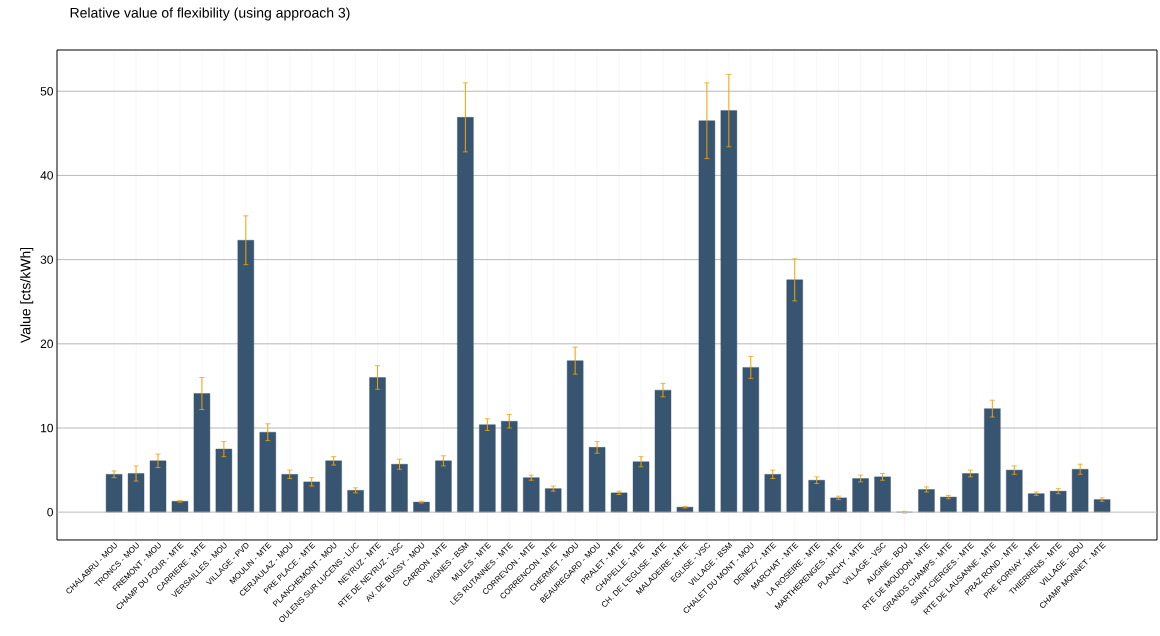 Image resolution: width=1160 pixels, height=636 pixels. What do you see at coordinates (27, 295) in the screenshot?
I see `y-axis-title: Value [cts/kWh]` at bounding box center [27, 295].